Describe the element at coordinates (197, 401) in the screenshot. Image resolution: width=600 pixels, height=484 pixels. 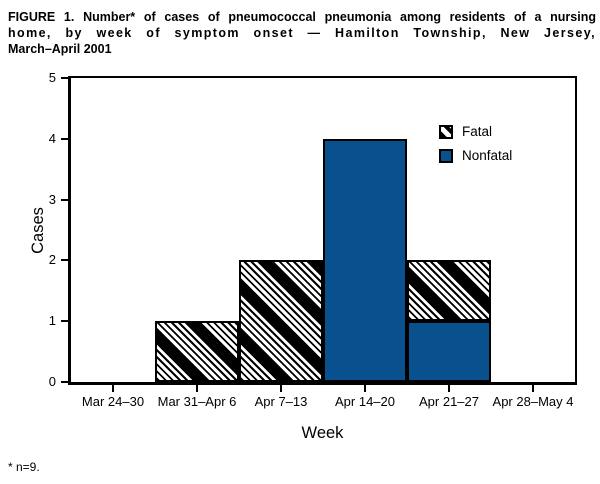
I see `x-tick-label: Mar 31–Apr 6` at that location.